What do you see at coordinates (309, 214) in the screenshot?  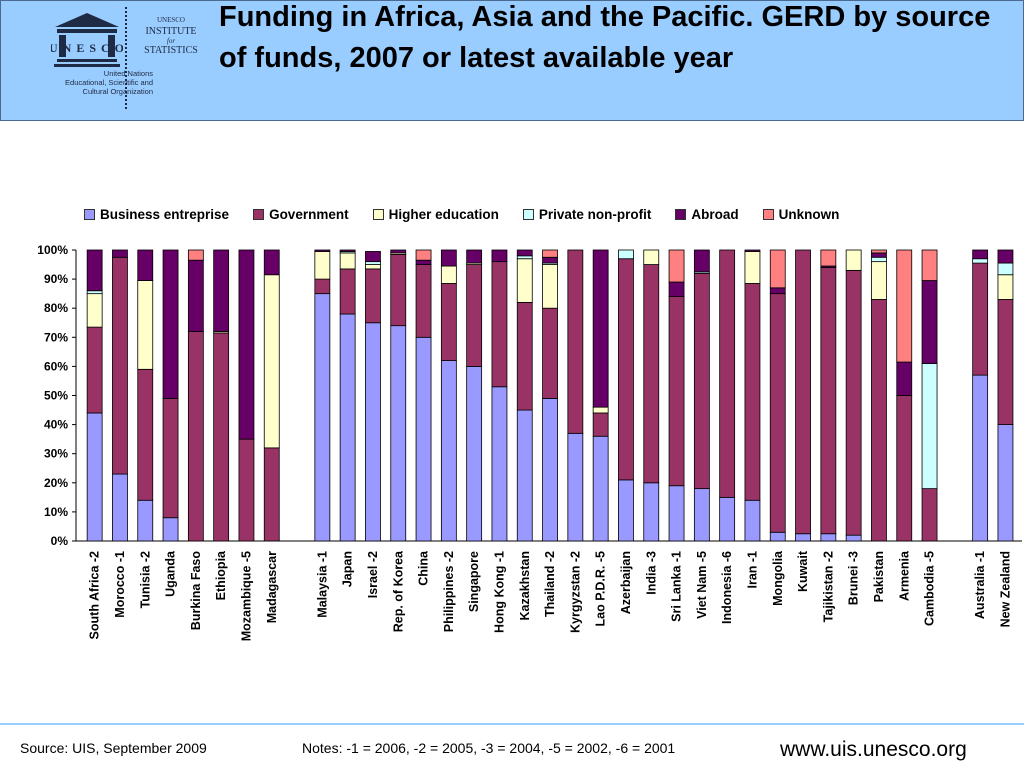 I see `legend-label: Government` at bounding box center [309, 214].